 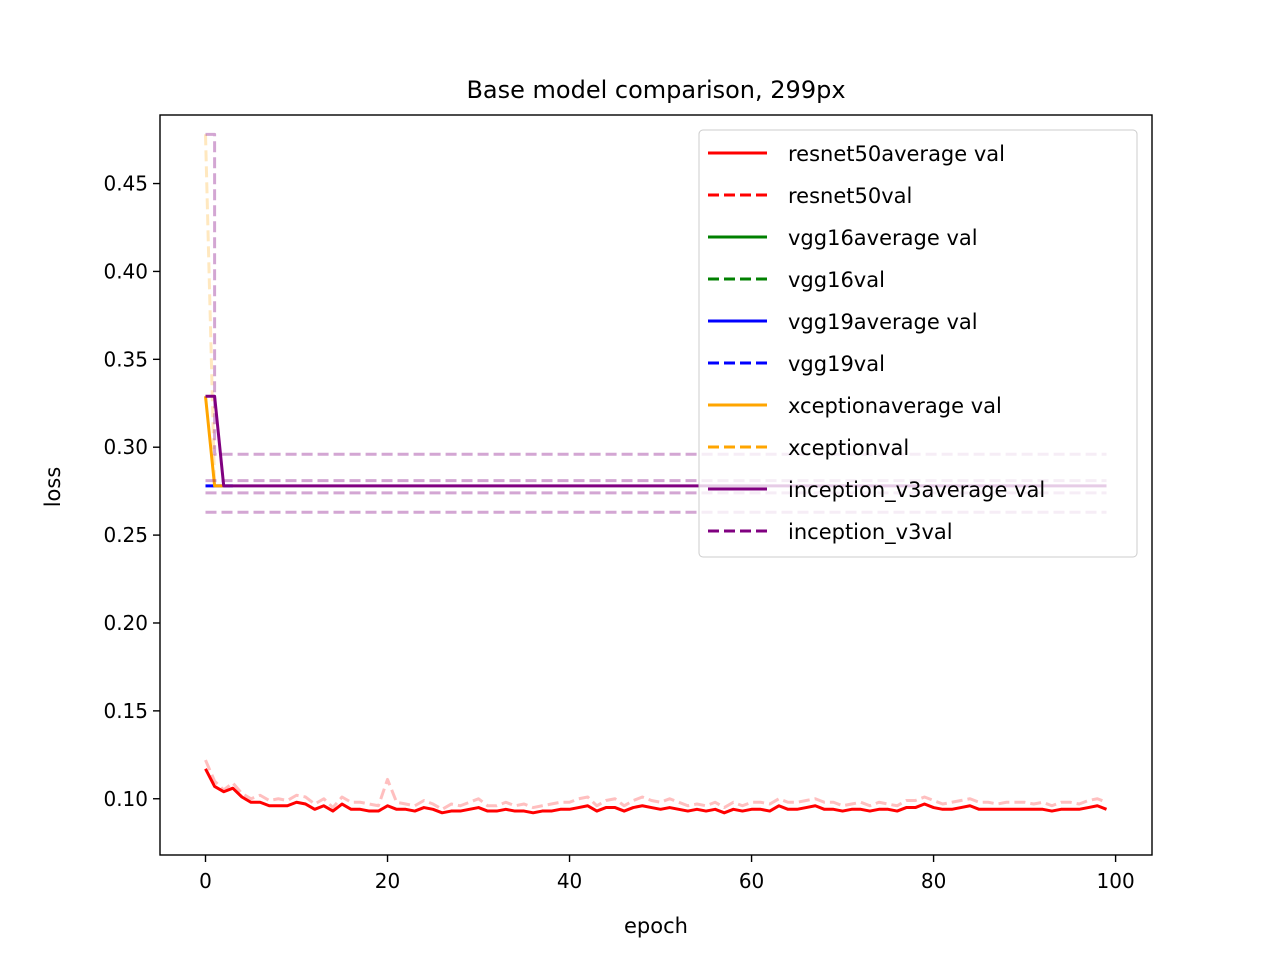 What do you see at coordinates (895, 406) in the screenshot?
I see `legend-label: xceptionaverage val` at bounding box center [895, 406].